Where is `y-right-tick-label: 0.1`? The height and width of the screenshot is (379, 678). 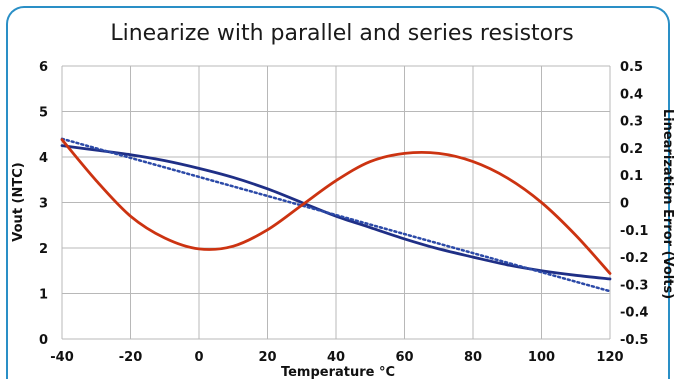
y-right-tick-label: 0.1 is located at coordinates (631, 176).